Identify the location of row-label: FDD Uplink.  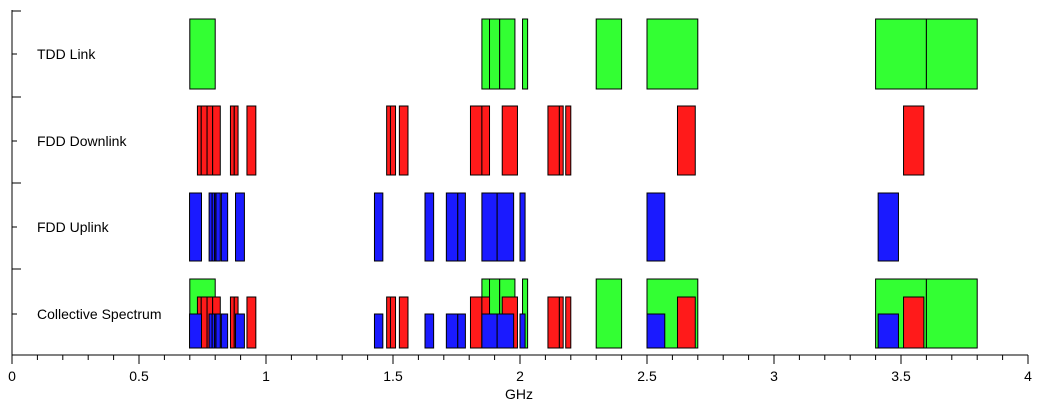
(73, 227).